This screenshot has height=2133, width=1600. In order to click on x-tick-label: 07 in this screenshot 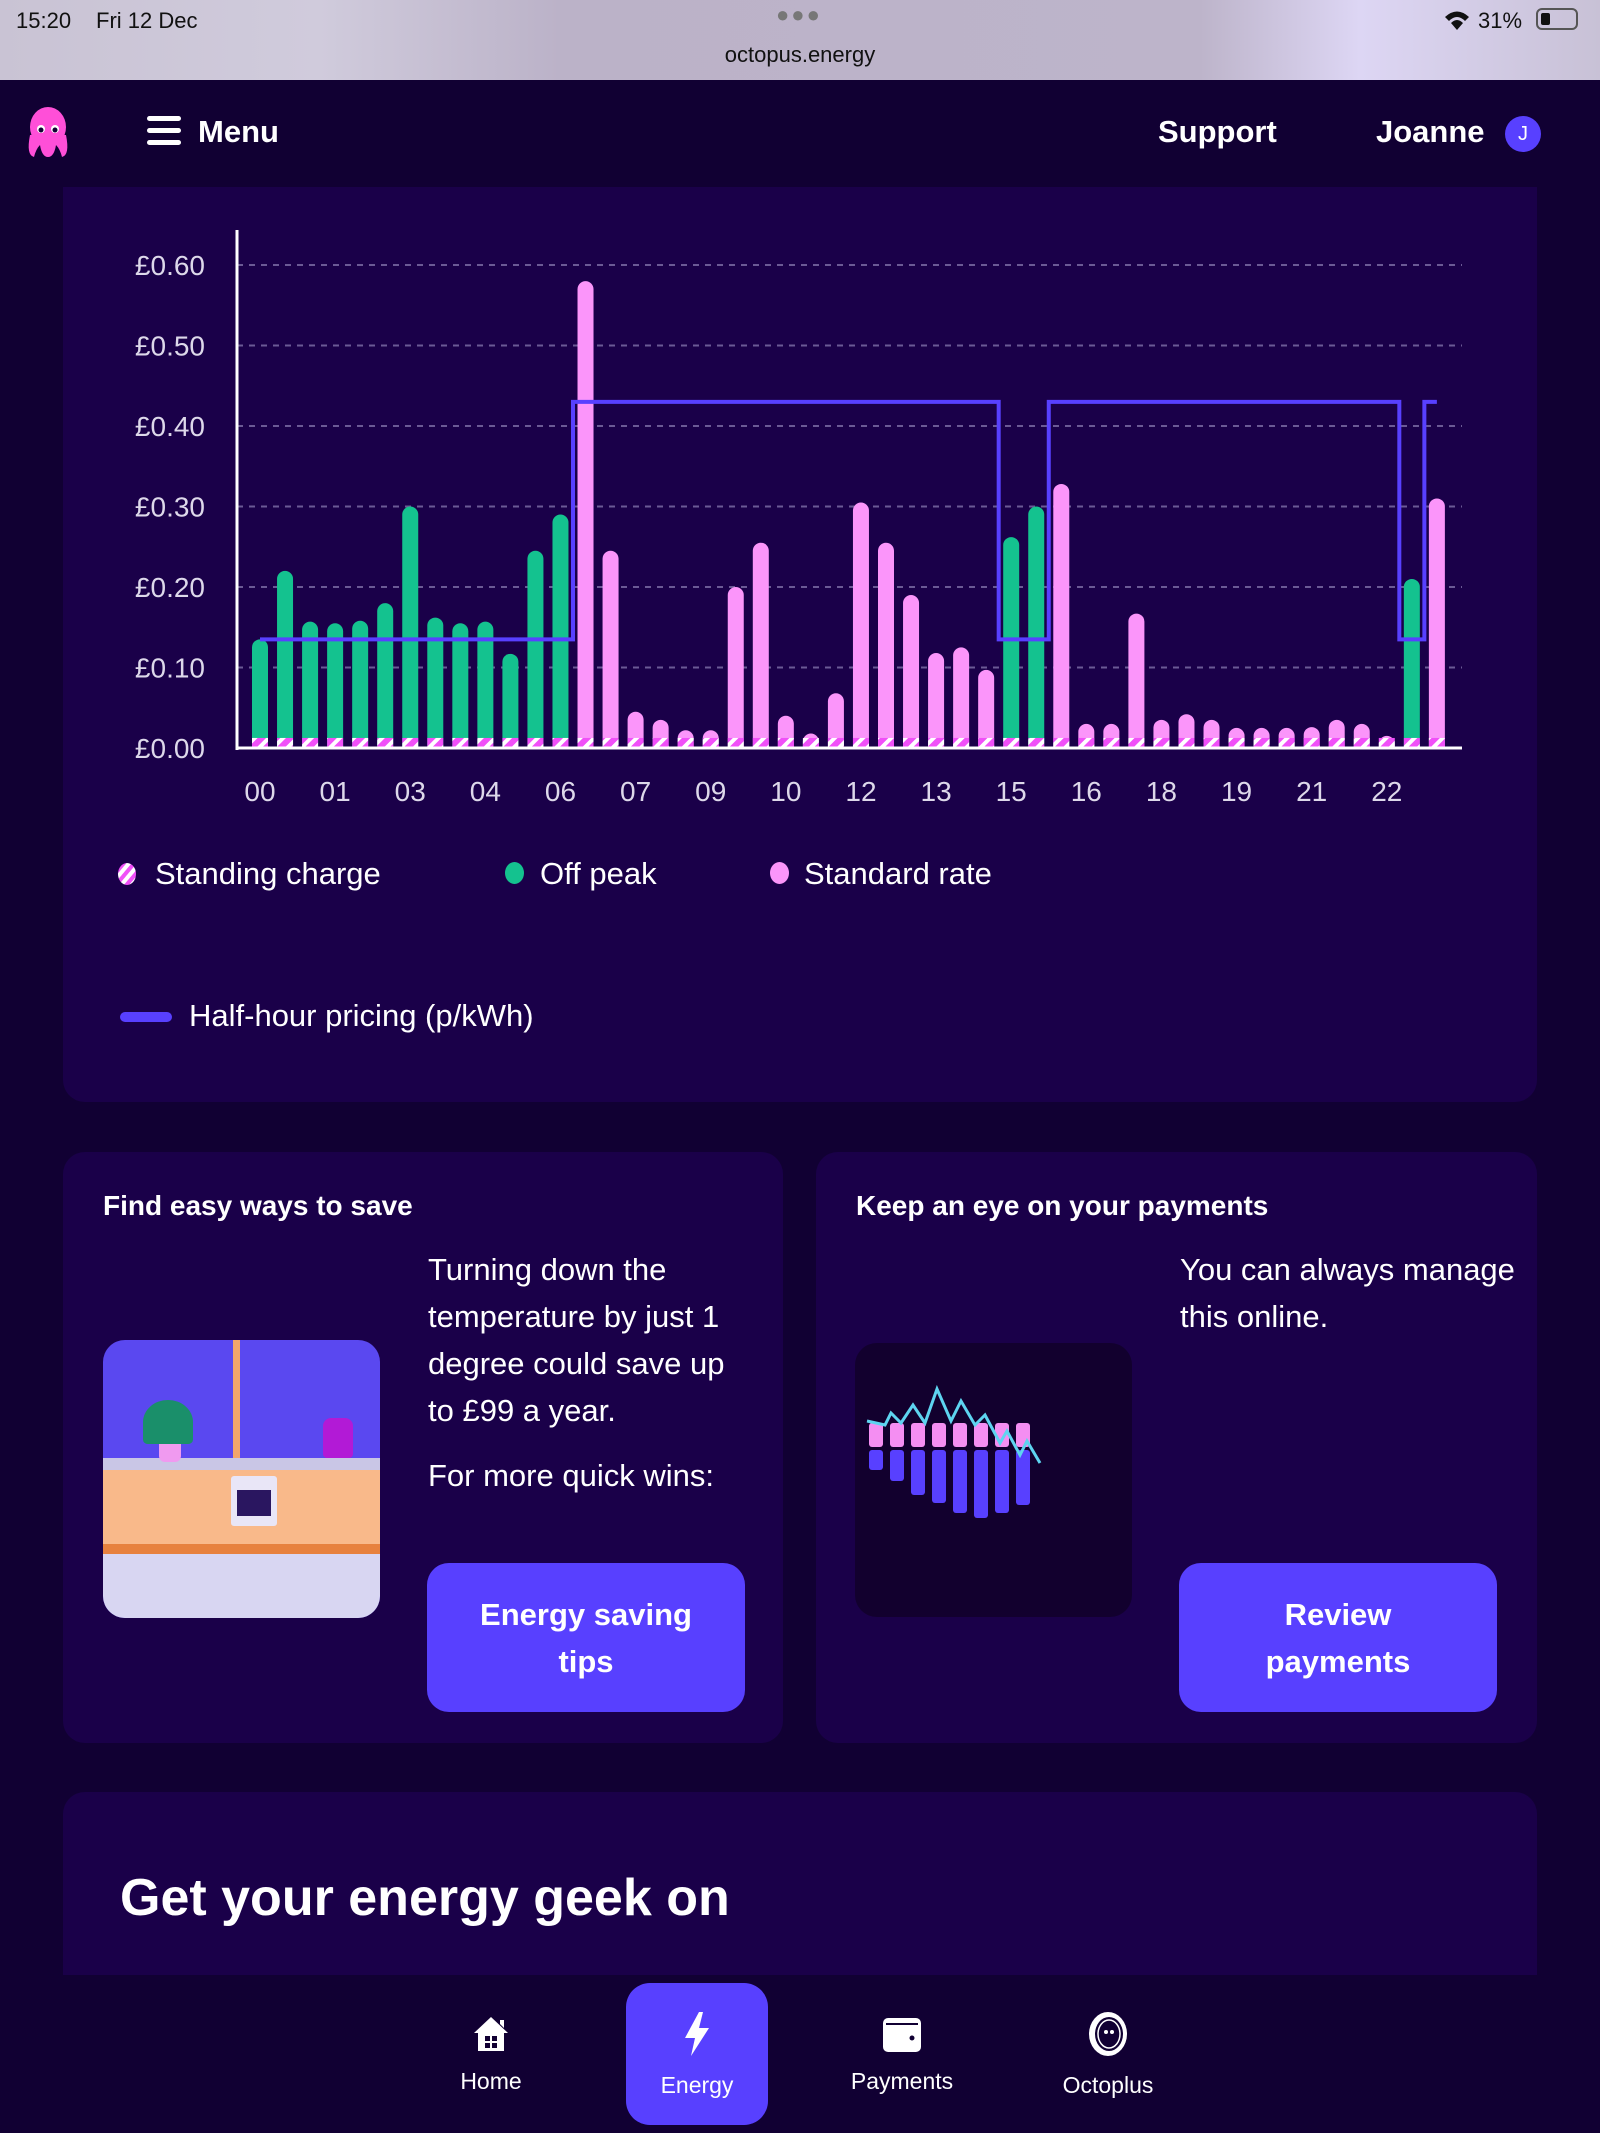, I will do `click(635, 791)`.